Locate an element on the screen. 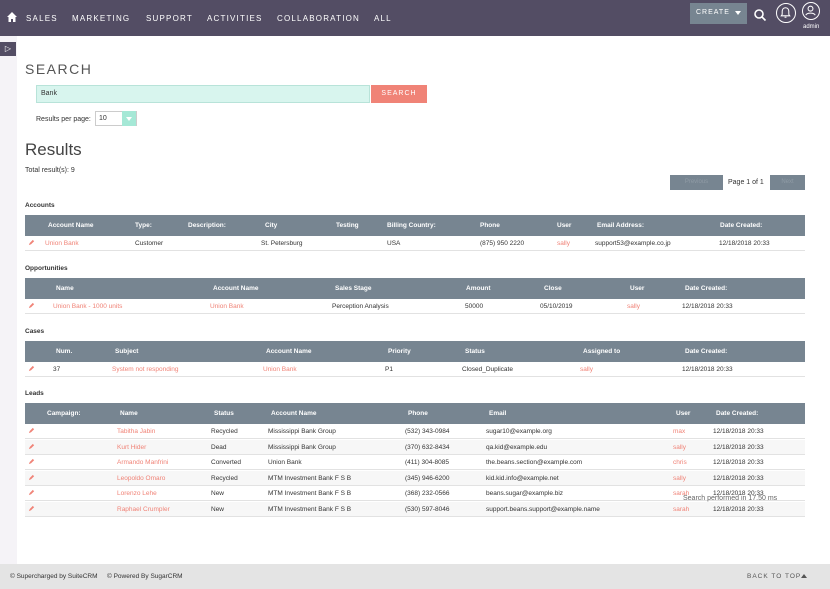 This screenshot has height=589, width=830. cell: support.beans.support@example.name is located at coordinates (543, 509).